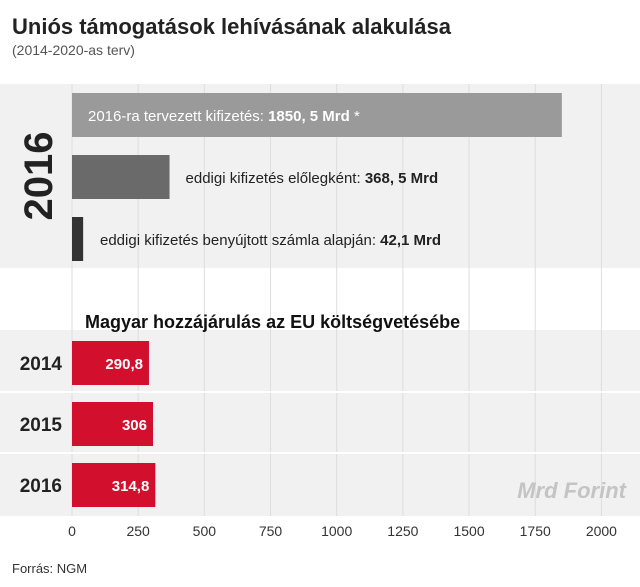 The height and width of the screenshot is (587, 640). Describe the element at coordinates (535, 531) in the screenshot. I see `x-tick-label: 1750` at that location.